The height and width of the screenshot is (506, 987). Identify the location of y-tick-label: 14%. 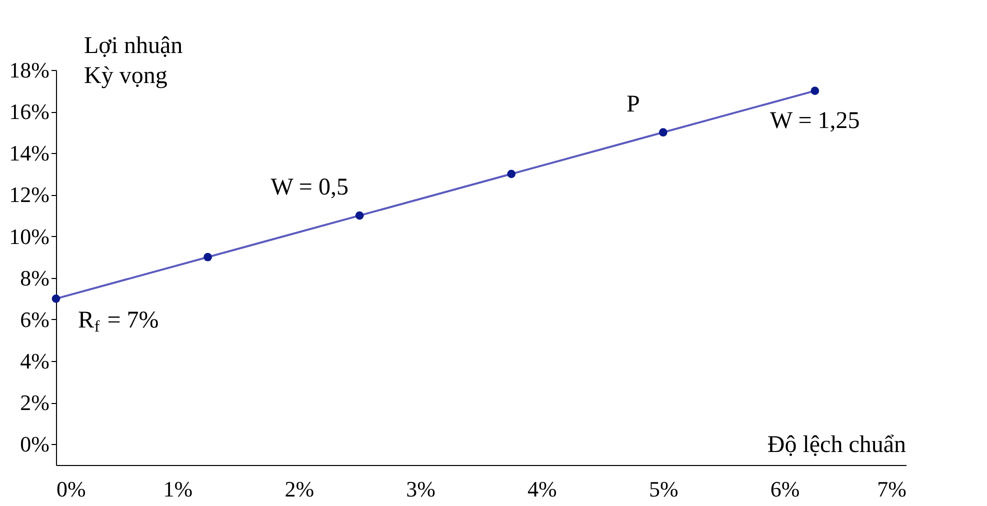
(29, 153).